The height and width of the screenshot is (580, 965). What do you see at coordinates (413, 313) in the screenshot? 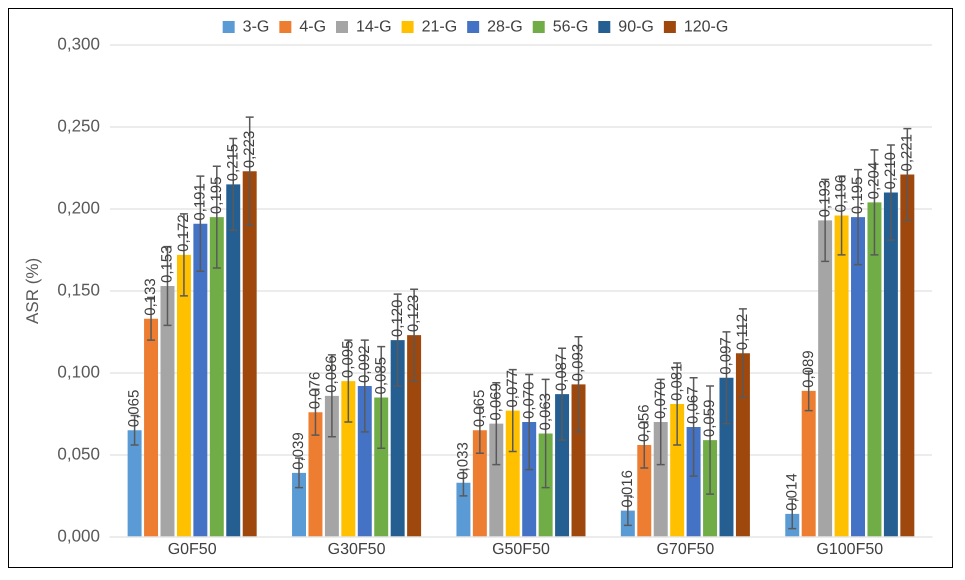
I see `data-label: 0,123` at bounding box center [413, 313].